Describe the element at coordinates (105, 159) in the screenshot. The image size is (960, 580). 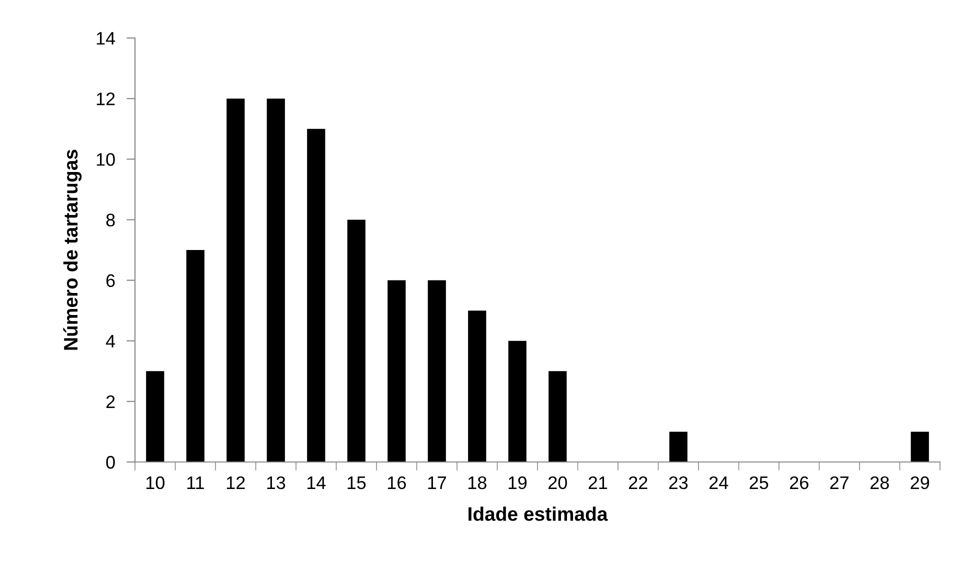
I see `y-tick-label: 10` at that location.